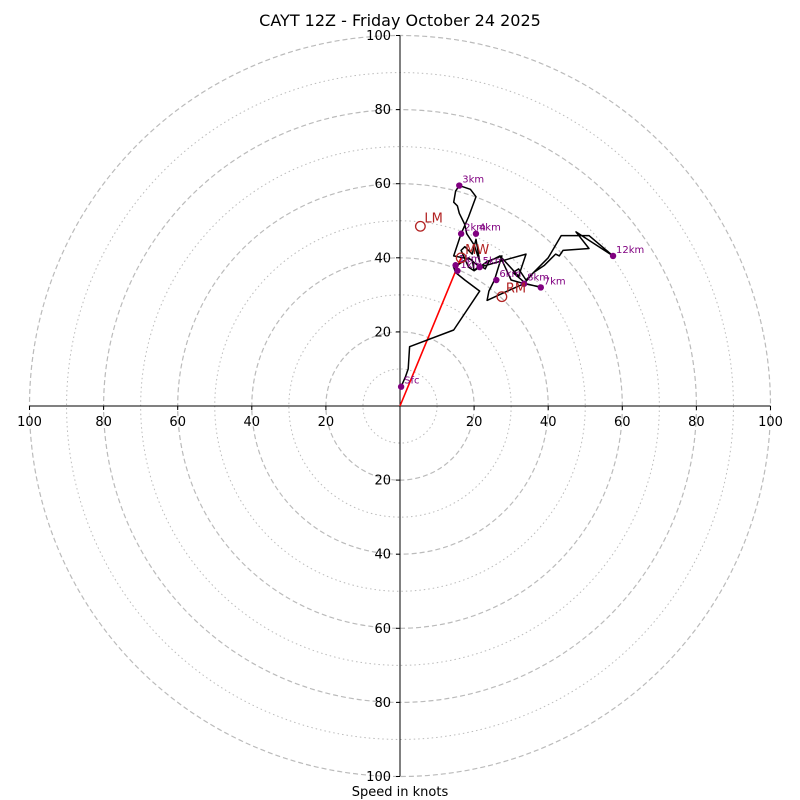 The width and height of the screenshot is (800, 800). What do you see at coordinates (477, 250) in the screenshot?
I see `storm-motion-label: MW` at bounding box center [477, 250].